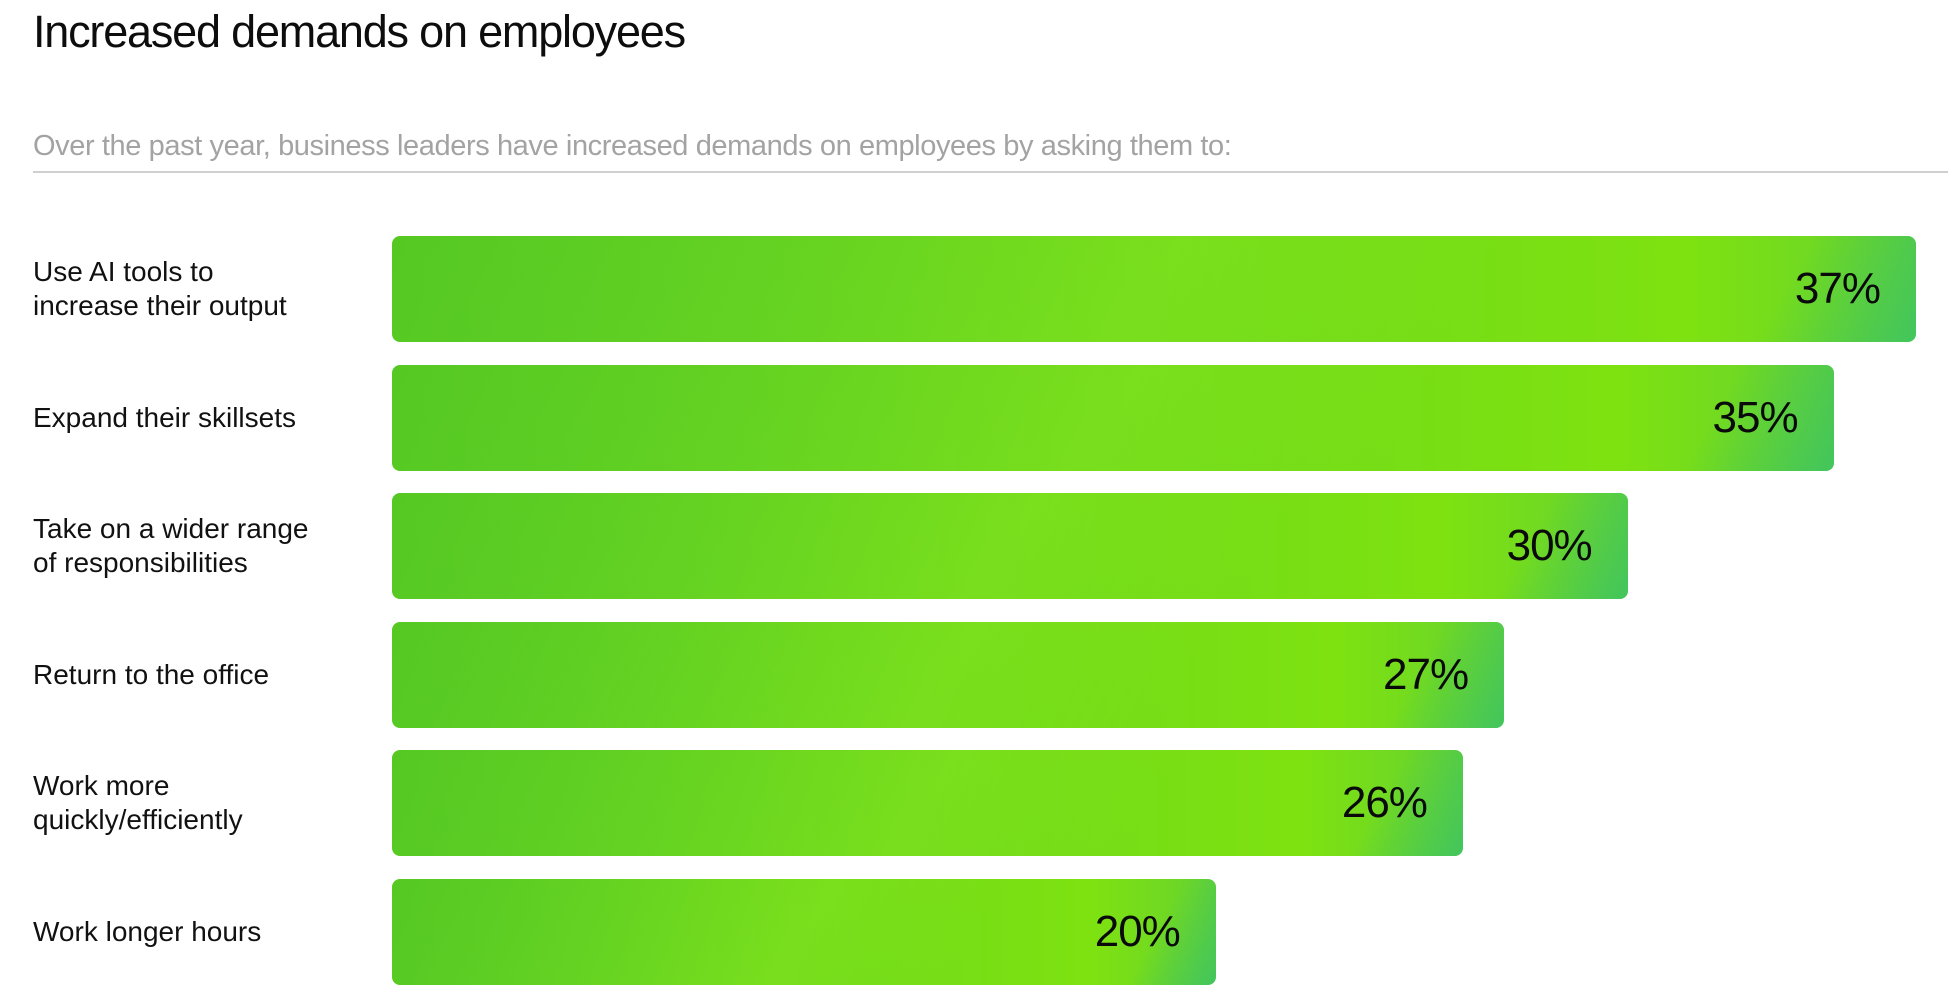  Describe the element at coordinates (138, 802) in the screenshot. I see `category-label: Work more quickly/efficiently` at that location.